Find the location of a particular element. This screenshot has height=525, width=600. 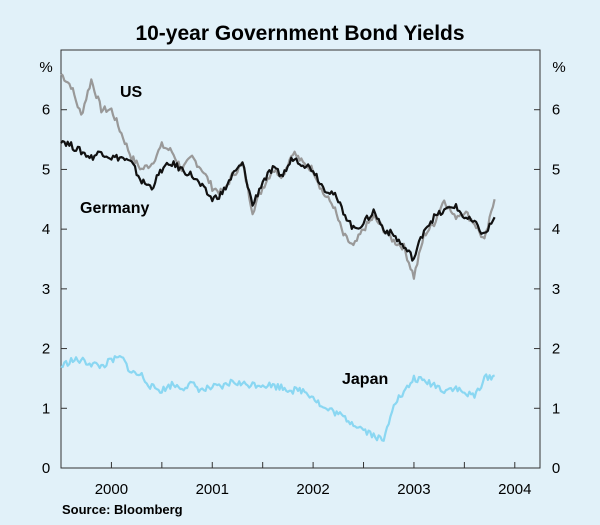

source-note: Source: Bloomberg is located at coordinates (122, 509).